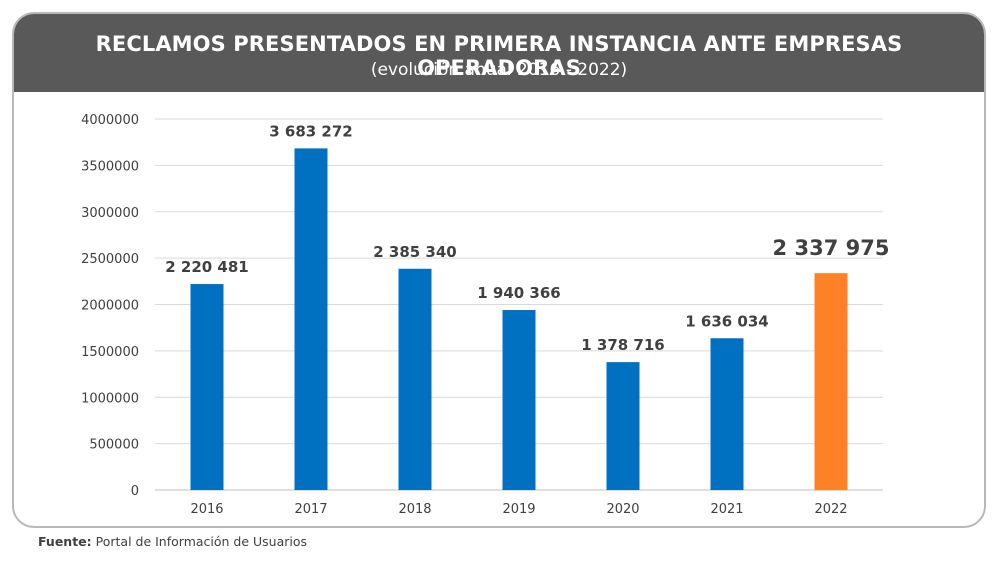 This screenshot has width=1000, height=561. Describe the element at coordinates (499, 70) in the screenshot. I see `chart-subtitle: (evolución anual 2016 - 2022)` at that location.